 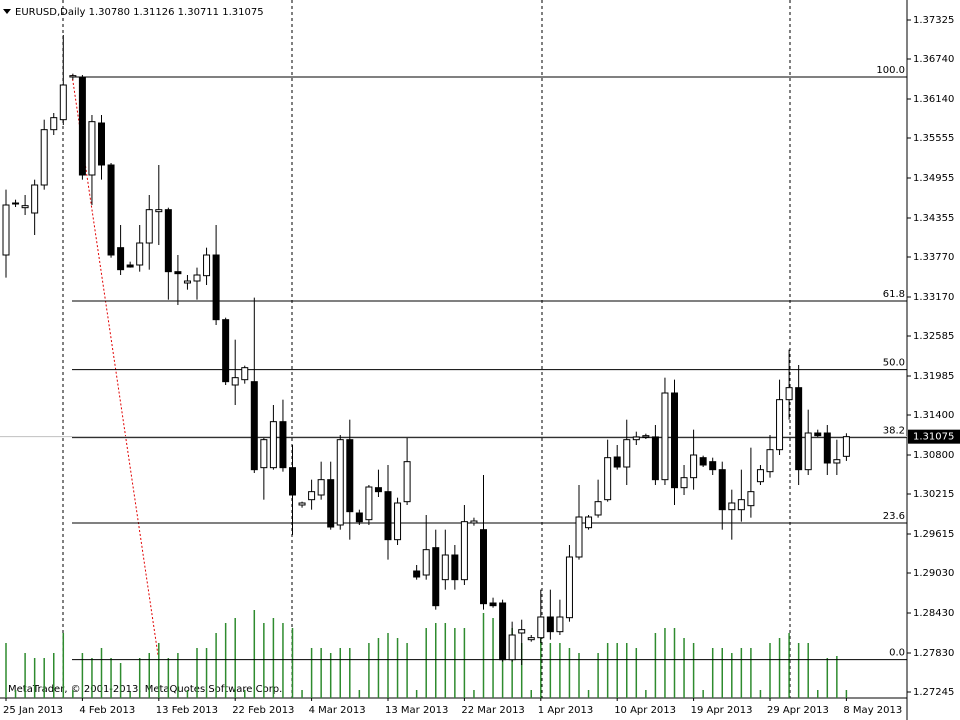 What do you see at coordinates (894, 516) in the screenshot?
I see `fibo-label: 23.6` at bounding box center [894, 516].